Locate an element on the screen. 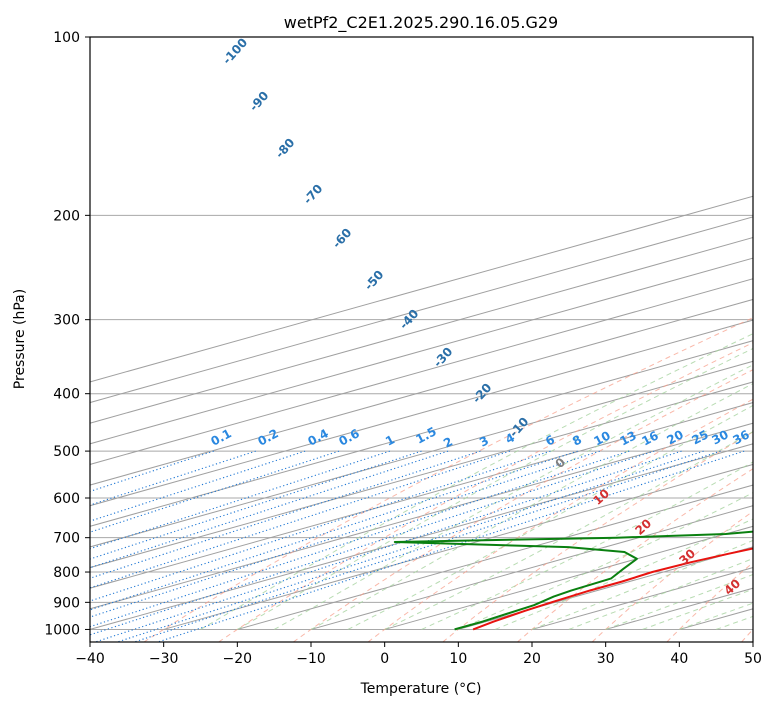 Image resolution: width=775 pixels, height=708 pixels. y-tick-label: 400 is located at coordinates (66, 395).